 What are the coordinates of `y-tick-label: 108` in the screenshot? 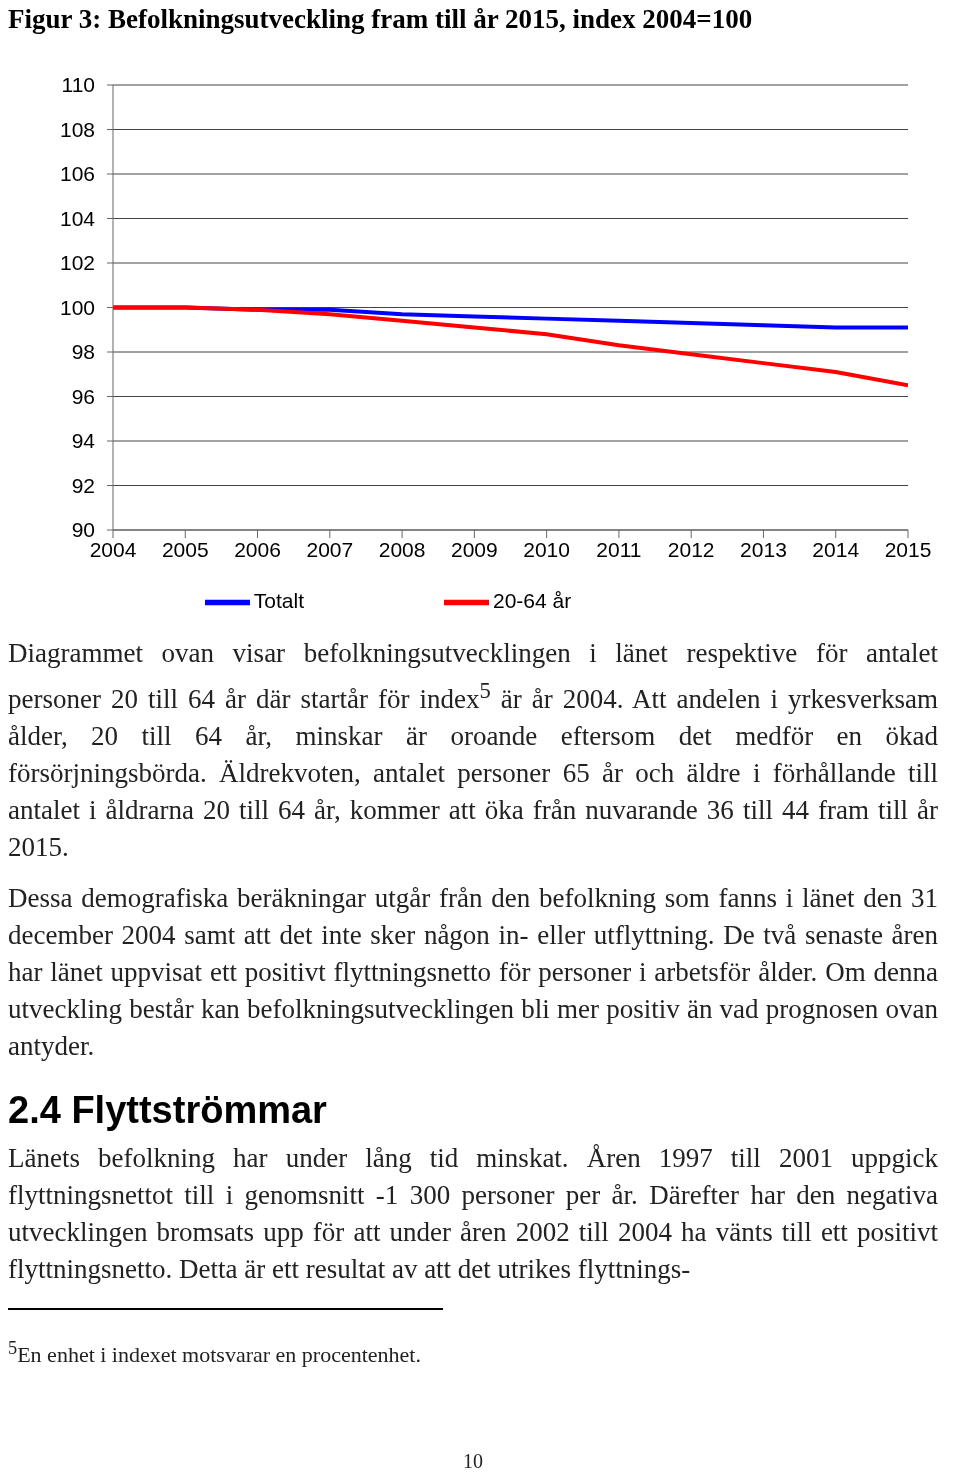 It's located at (77, 129).